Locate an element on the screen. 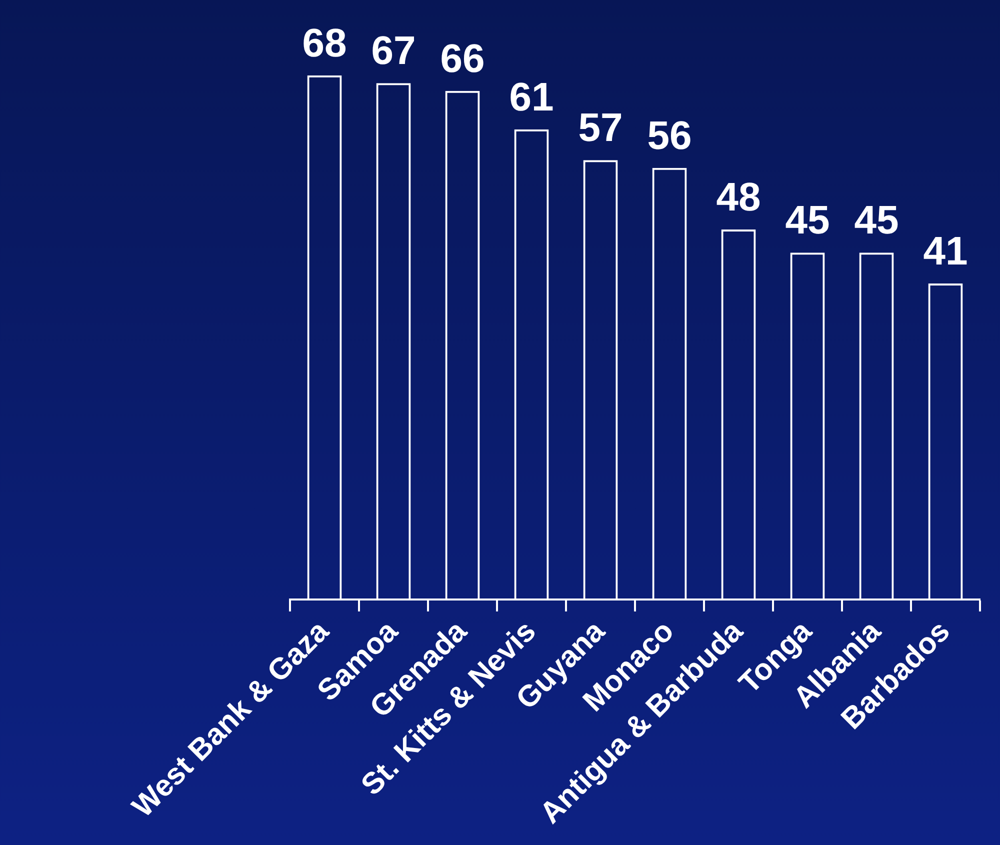 The width and height of the screenshot is (1000, 845). data-label: 41 is located at coordinates (945, 252).